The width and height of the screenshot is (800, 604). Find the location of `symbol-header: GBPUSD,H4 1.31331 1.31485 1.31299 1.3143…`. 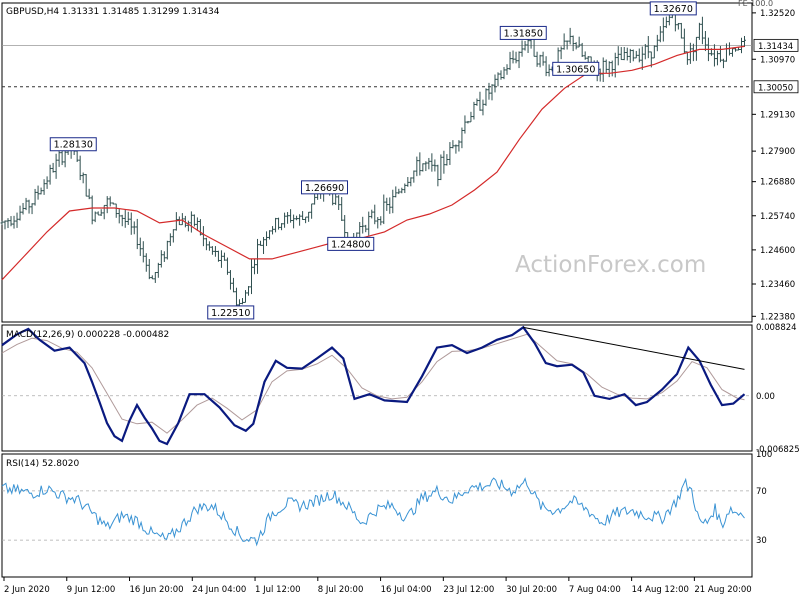

symbol-header: GBPUSD,H4 1.31331 1.31485 1.31299 1.3143… is located at coordinates (113, 12).